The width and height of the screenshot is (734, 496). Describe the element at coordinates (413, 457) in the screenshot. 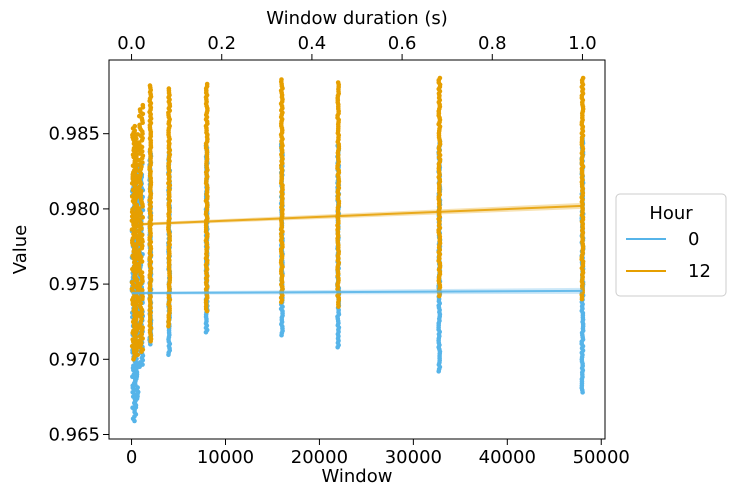

I see `x-tick-label: 30000` at that location.